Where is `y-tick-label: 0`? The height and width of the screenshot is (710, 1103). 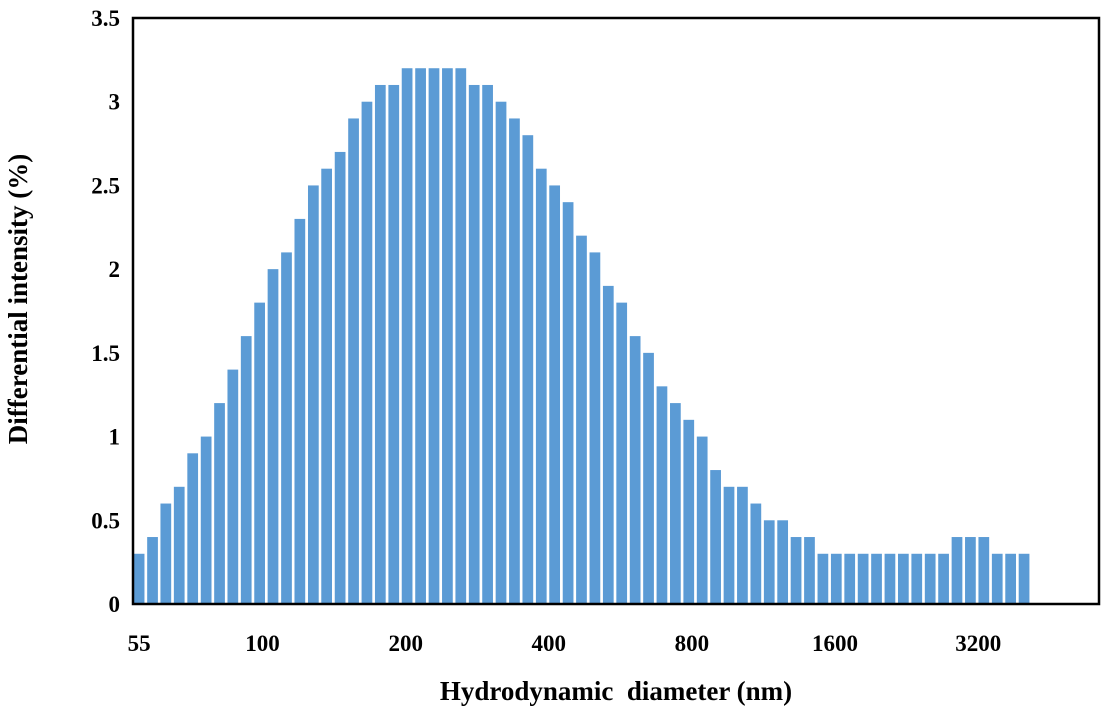
y-tick-label: 0 is located at coordinates (115, 604).